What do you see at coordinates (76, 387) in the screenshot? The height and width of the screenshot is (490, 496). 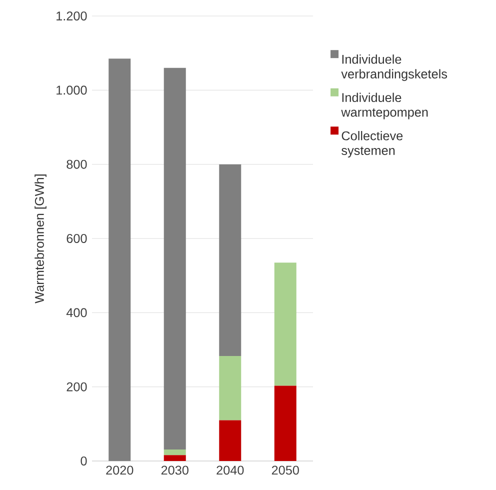 I see `y-tick-label: 200` at bounding box center [76, 387].